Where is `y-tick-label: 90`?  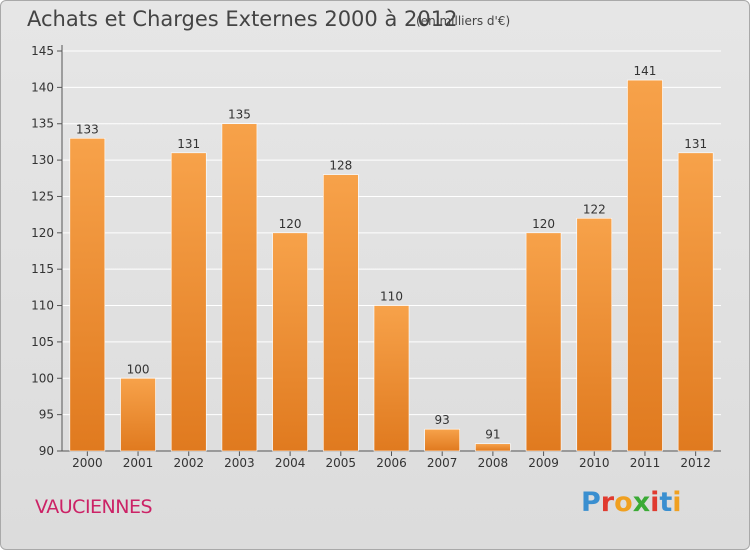
y-tick-label: 90 is located at coordinates (46, 451).